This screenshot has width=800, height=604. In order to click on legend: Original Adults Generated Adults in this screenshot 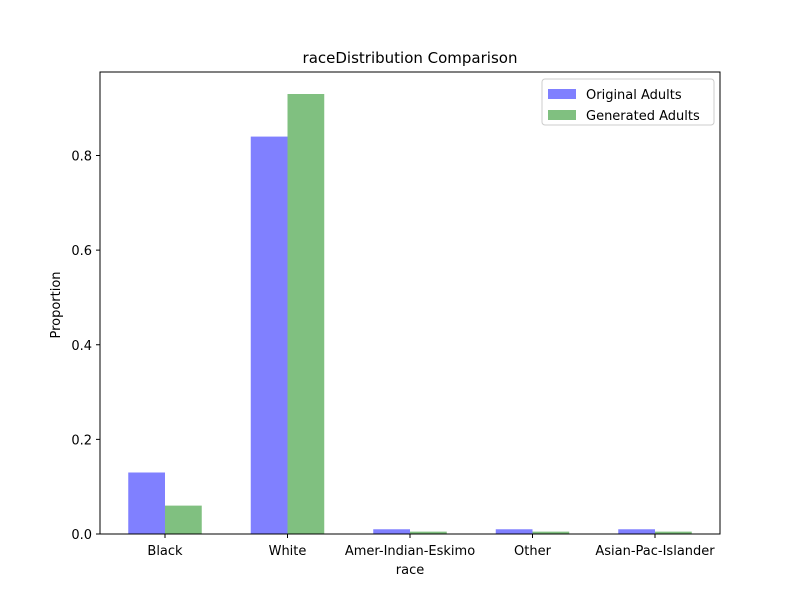, I will do `click(628, 102)`.